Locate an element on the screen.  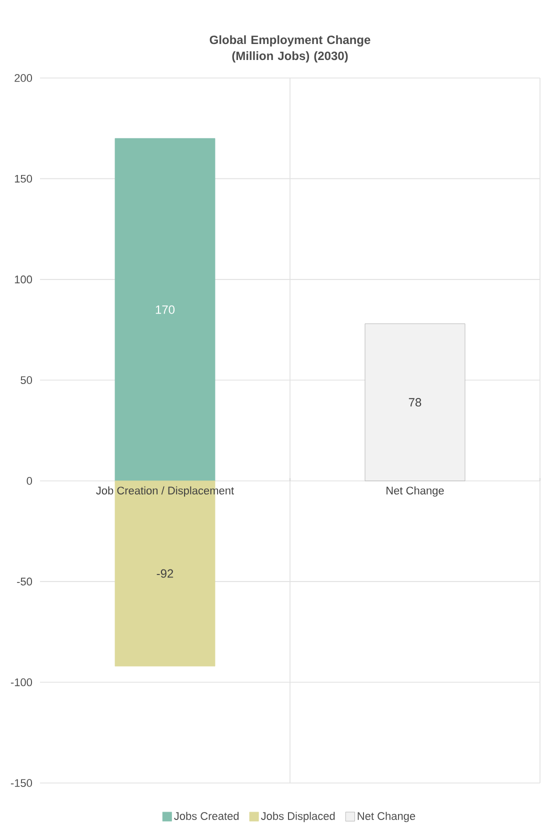
legend-label: Jobs Displaced is located at coordinates (297, 817).